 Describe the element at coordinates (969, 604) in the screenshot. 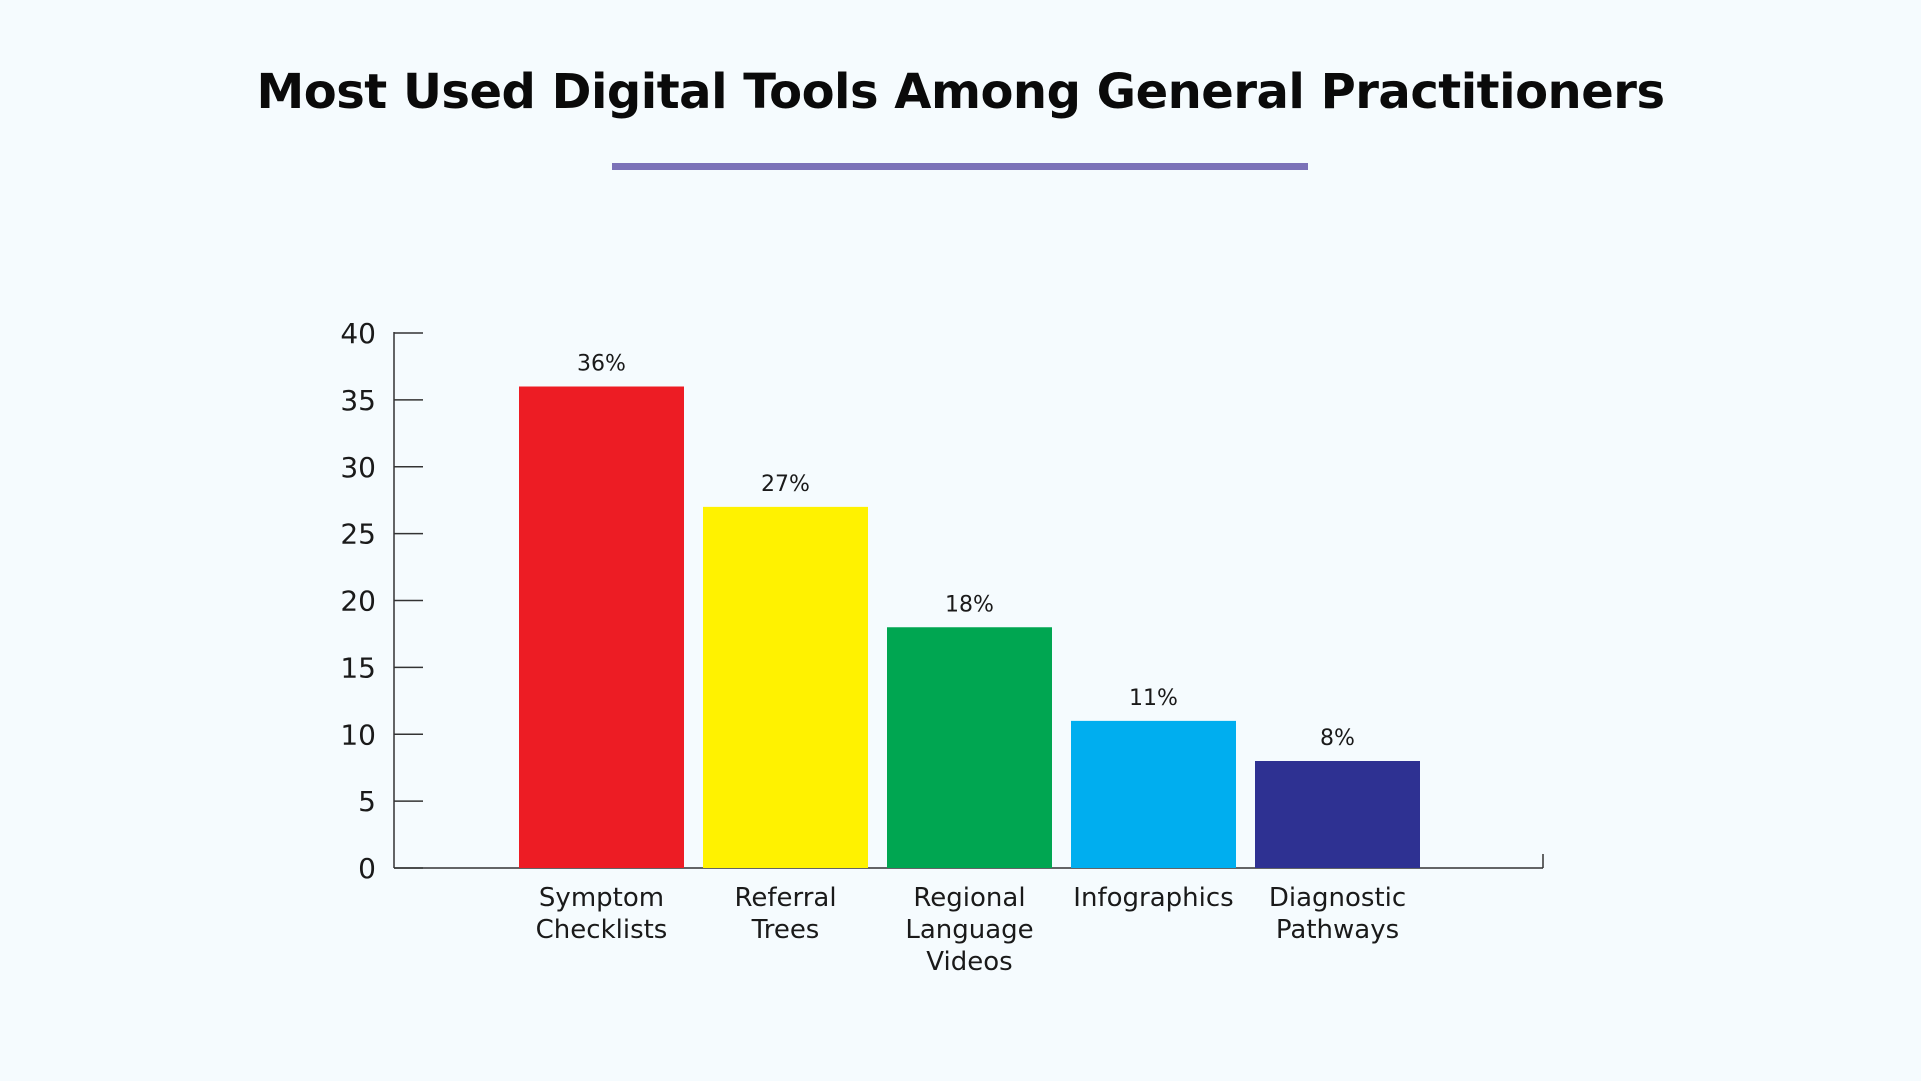

I see `data-label: 18%` at that location.